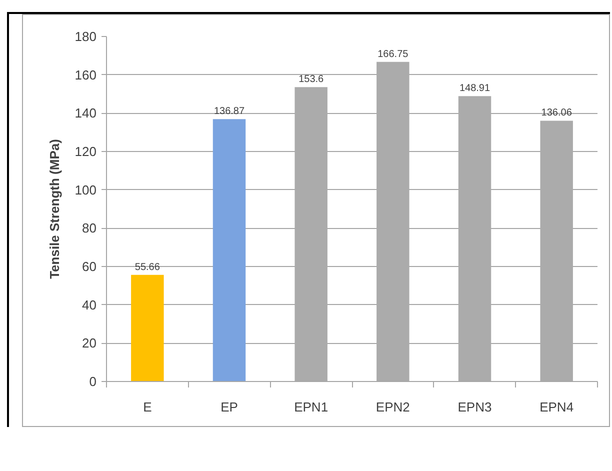 Image resolution: width=612 pixels, height=471 pixels. Describe the element at coordinates (311, 80) in the screenshot. I see `data-label: 153.6` at that location.